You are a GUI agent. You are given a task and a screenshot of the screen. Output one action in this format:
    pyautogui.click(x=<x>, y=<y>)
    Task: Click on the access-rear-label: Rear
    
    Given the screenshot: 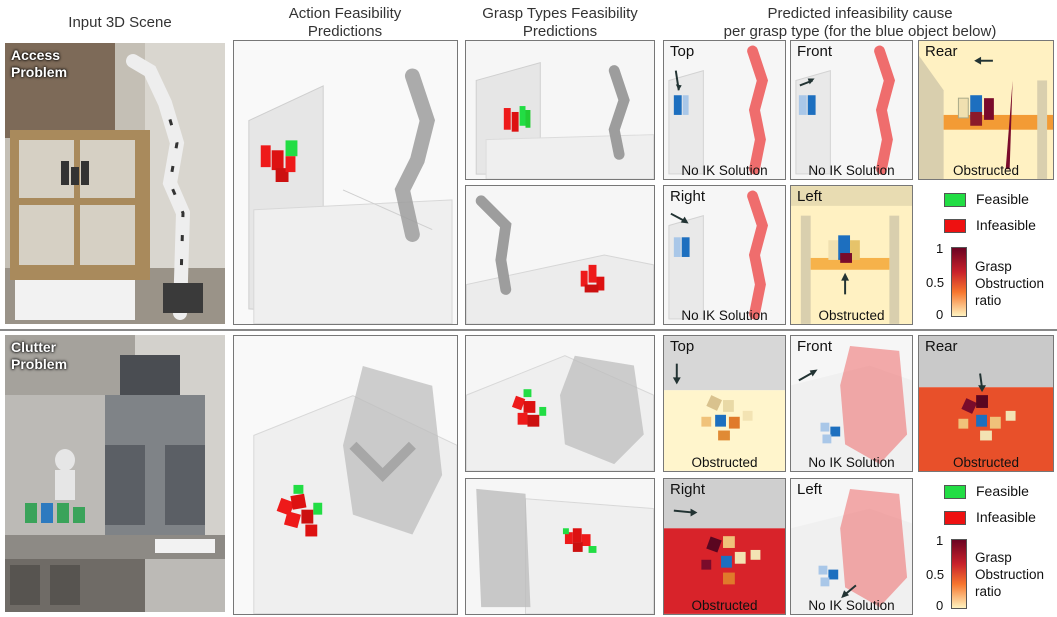 What is the action you would take?
    pyautogui.click(x=941, y=51)
    